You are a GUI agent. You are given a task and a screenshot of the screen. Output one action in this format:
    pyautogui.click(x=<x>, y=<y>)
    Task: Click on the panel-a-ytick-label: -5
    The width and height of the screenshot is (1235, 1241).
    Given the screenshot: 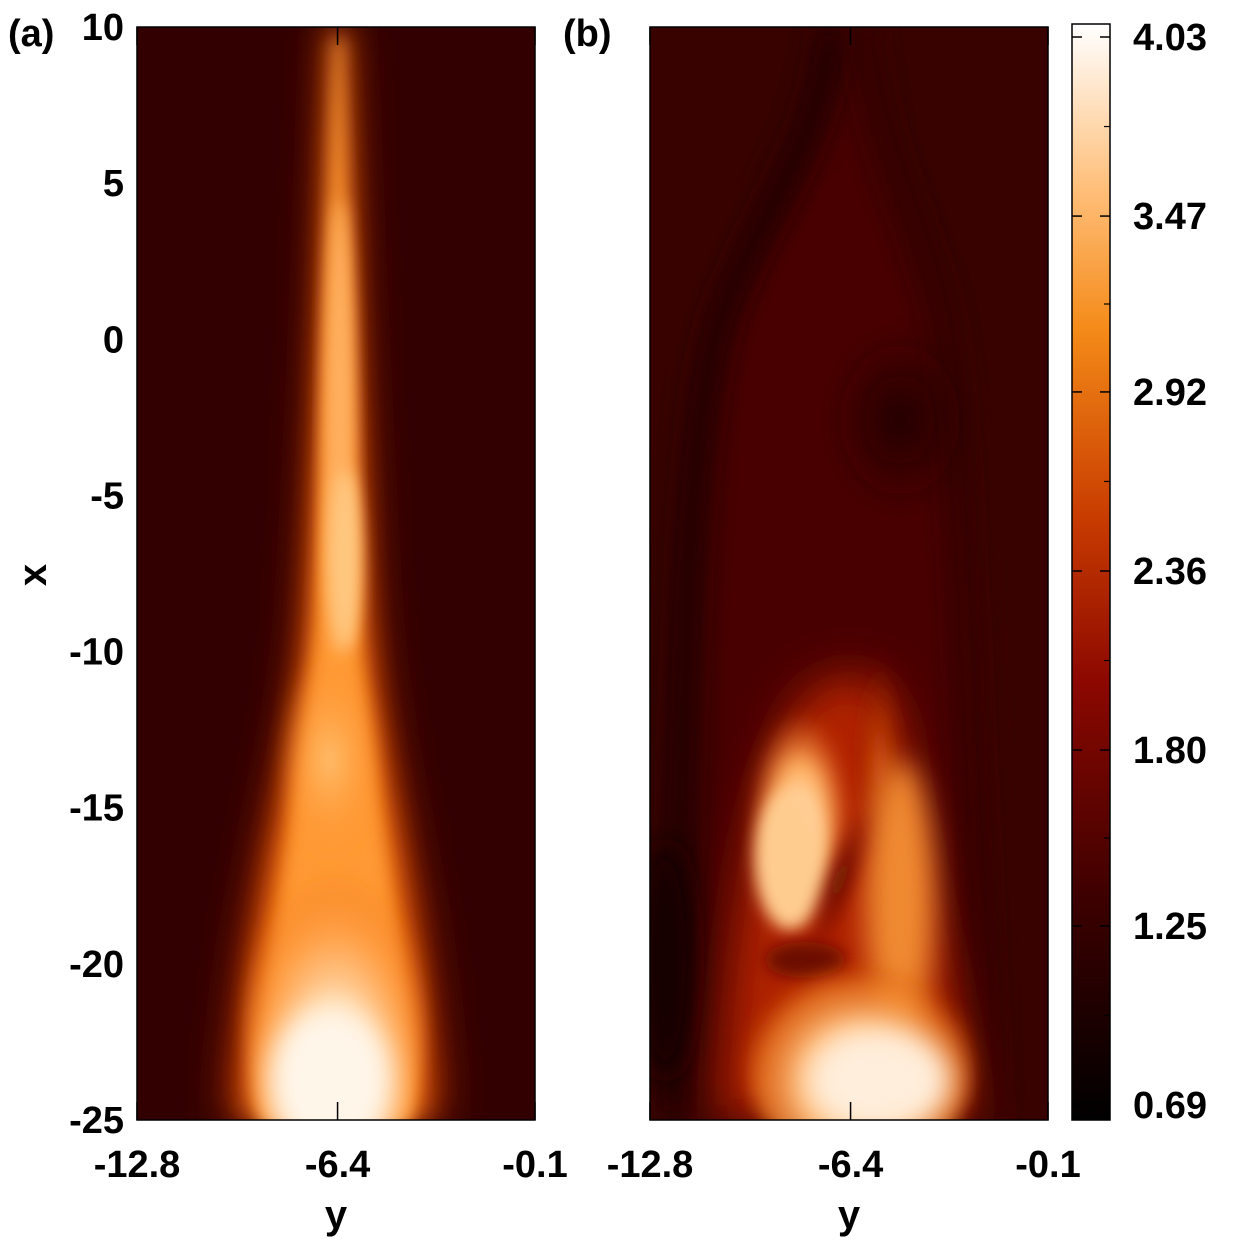 What is the action you would take?
    pyautogui.click(x=107, y=496)
    